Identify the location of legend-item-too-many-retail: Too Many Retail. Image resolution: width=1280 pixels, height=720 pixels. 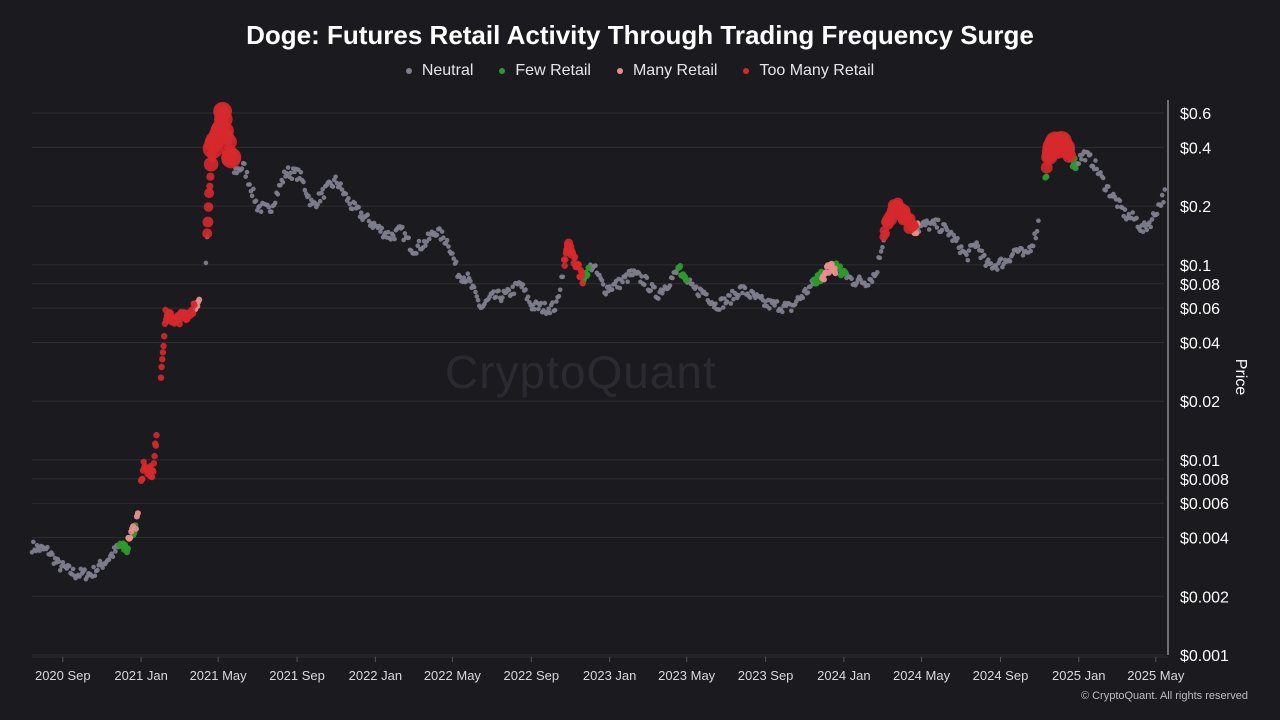
(808, 71).